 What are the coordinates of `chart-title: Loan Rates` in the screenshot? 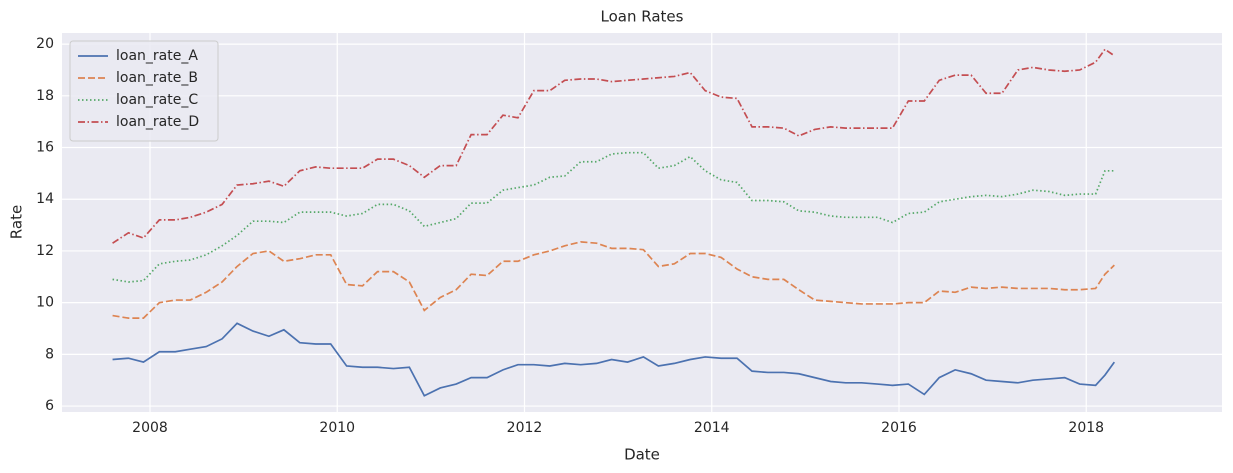 It's located at (642, 17).